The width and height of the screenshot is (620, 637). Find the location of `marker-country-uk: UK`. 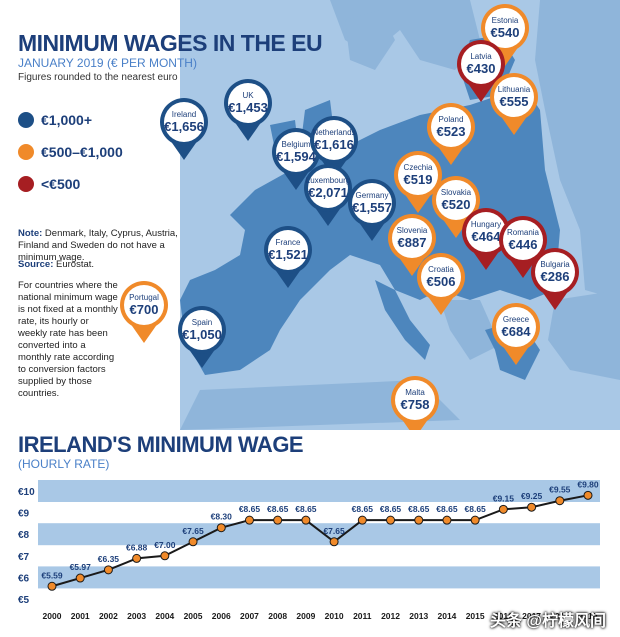

marker-country-uk: UK is located at coordinates (248, 95).